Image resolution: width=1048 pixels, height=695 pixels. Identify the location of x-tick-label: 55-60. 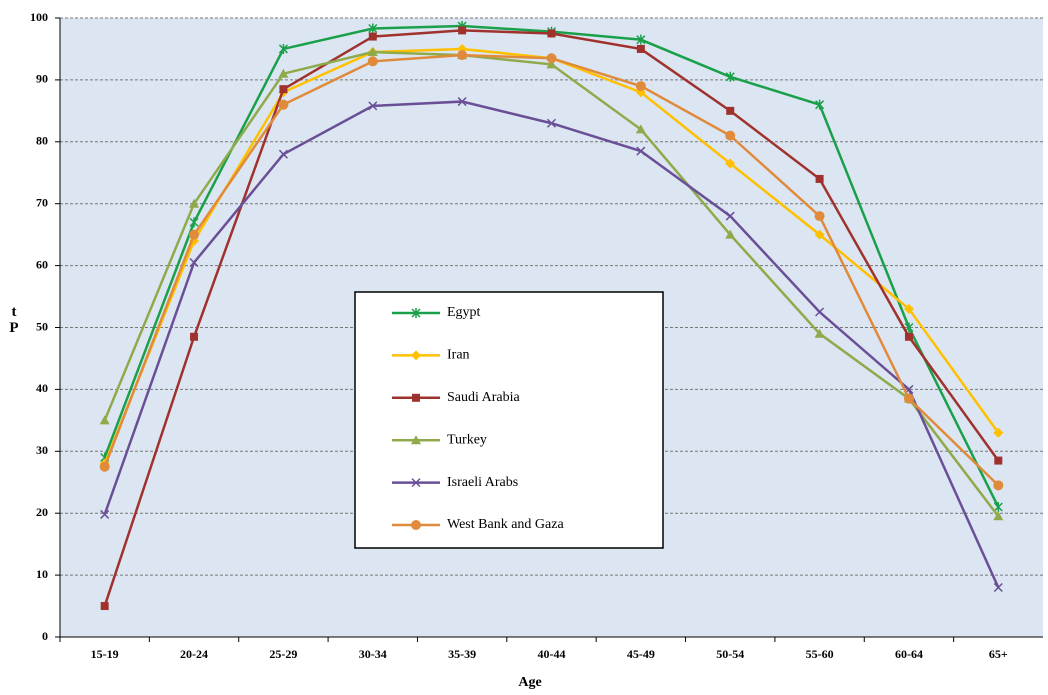
(820, 654).